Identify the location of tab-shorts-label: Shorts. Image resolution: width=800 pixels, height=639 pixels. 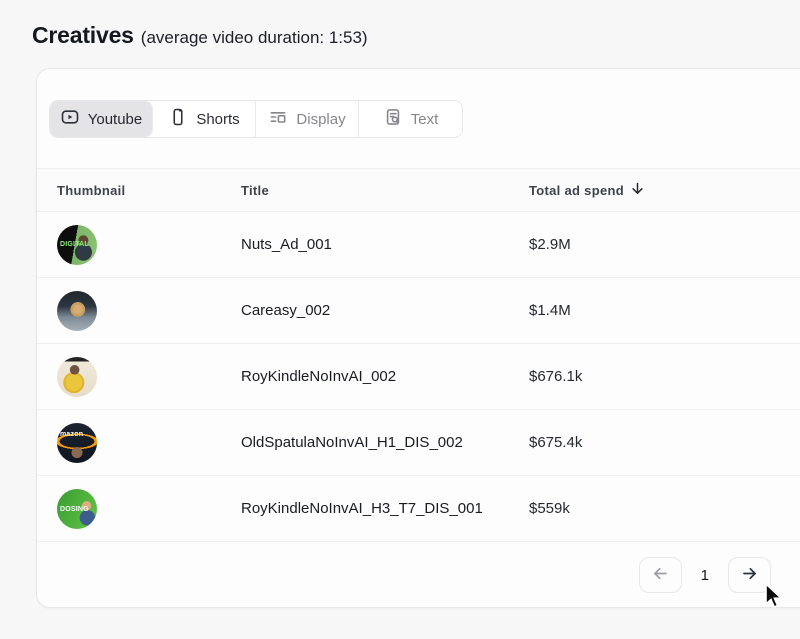
(218, 119).